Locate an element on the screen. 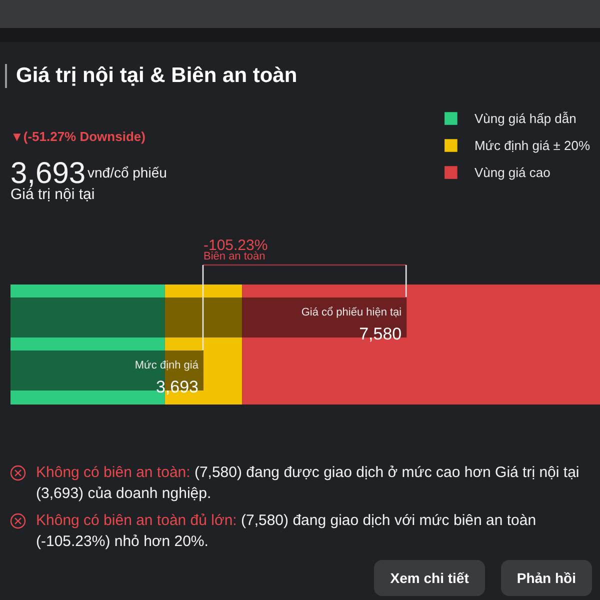 The width and height of the screenshot is (600, 600). legend-label: Vùng giá hấp dẫn is located at coordinates (525, 118).